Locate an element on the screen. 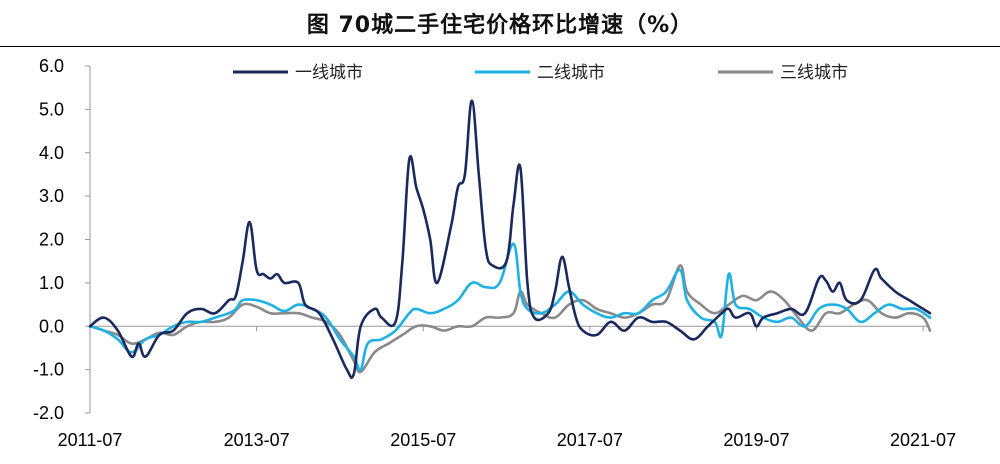  y-tick-label: 5.0 is located at coordinates (51, 109).